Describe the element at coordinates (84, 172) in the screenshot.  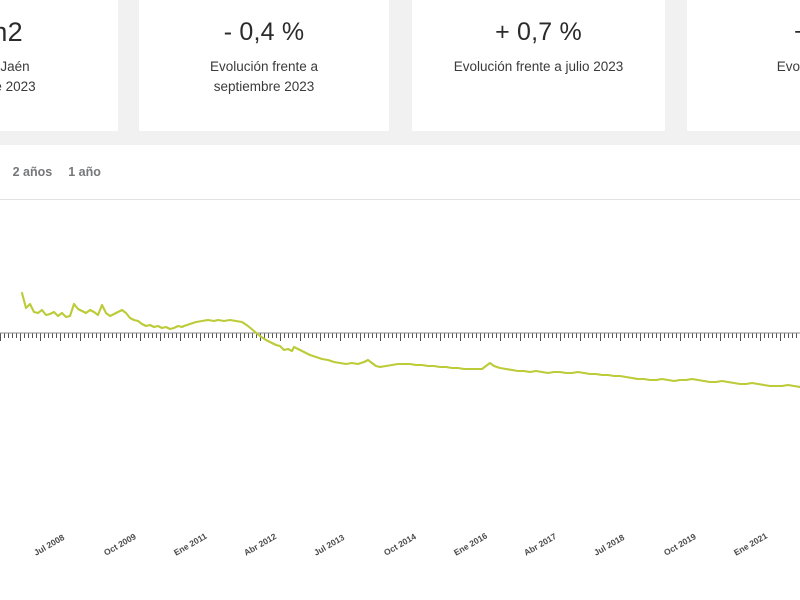
I see `range-option-1-year: 1 año` at that location.